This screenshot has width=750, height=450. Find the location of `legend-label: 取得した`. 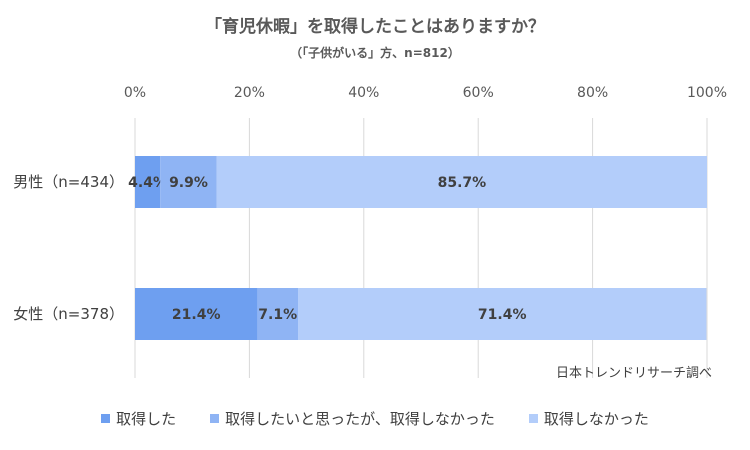

legend-label: 取得した is located at coordinates (146, 419).